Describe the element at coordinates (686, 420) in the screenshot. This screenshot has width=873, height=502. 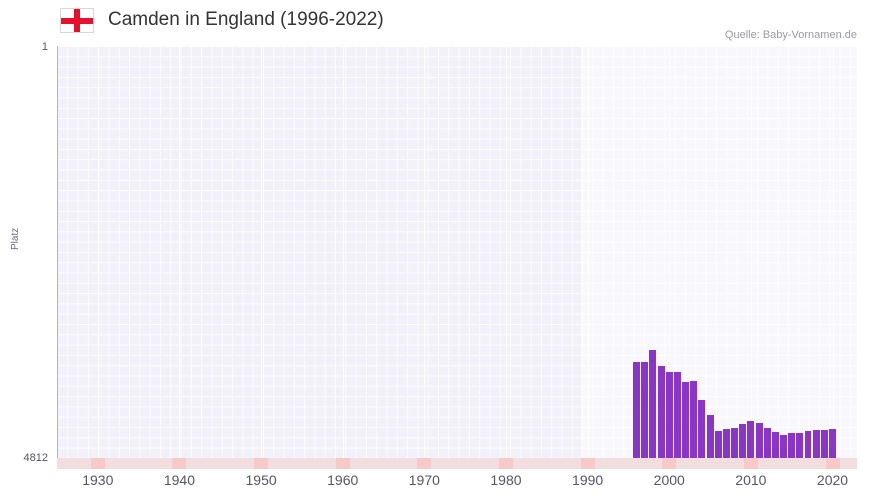
I see `bar-2002` at that location.